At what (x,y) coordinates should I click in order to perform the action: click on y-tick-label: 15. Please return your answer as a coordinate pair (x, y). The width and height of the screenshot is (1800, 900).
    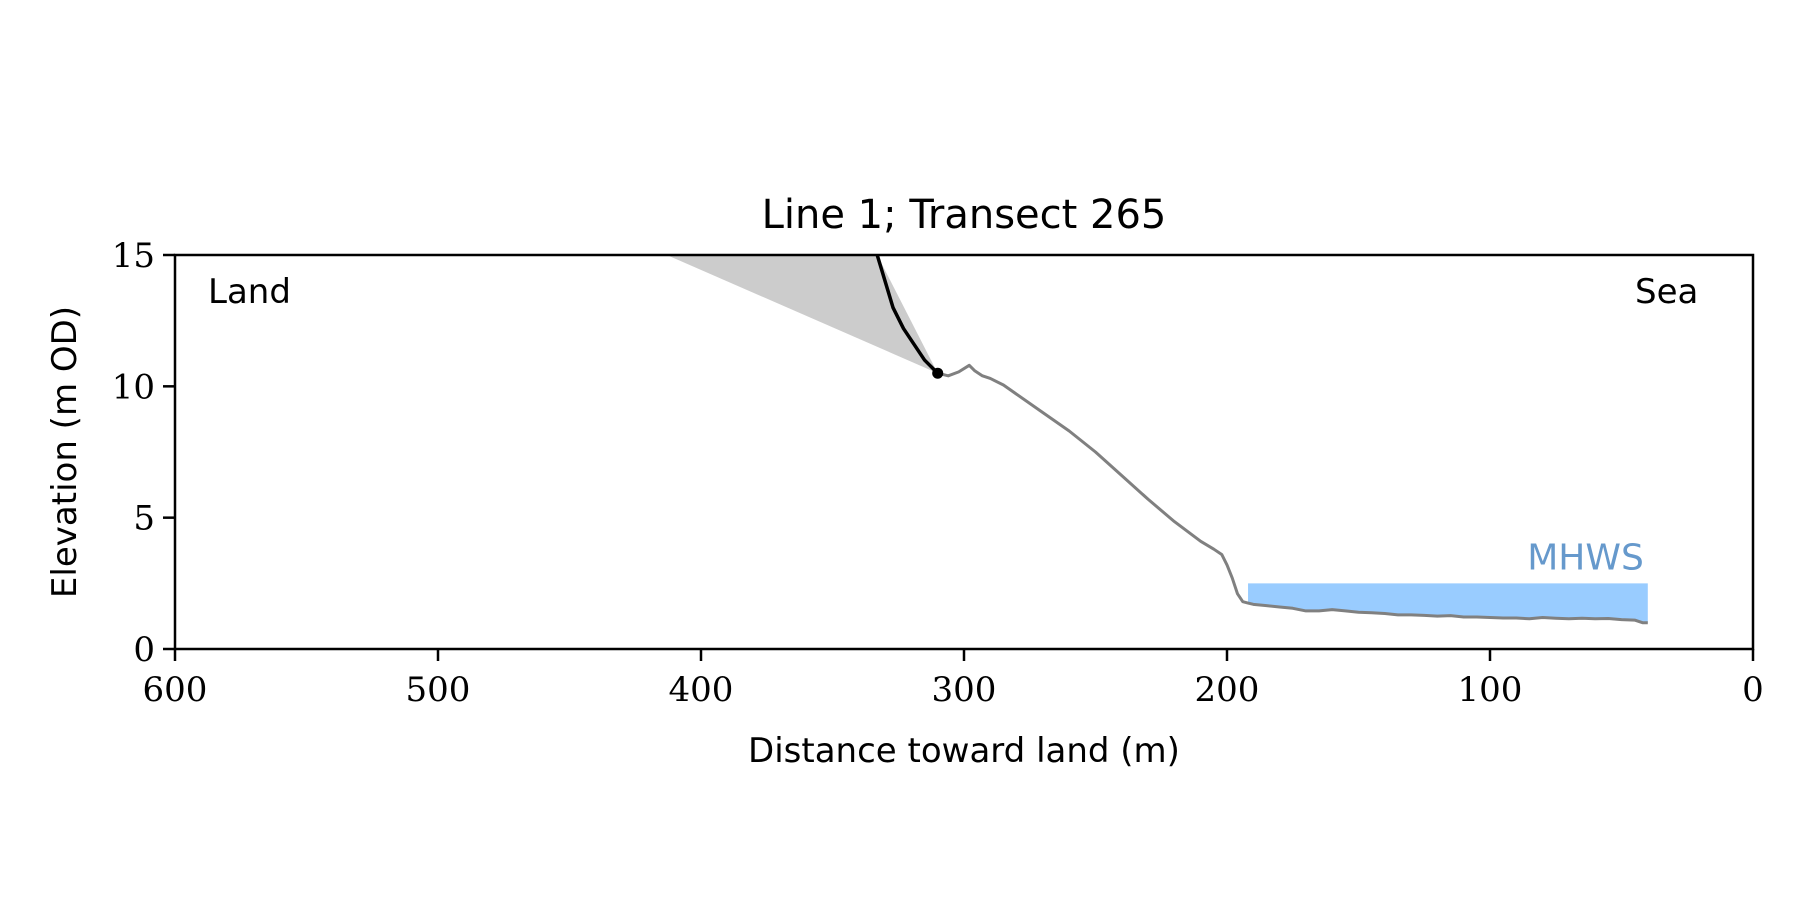
    Looking at the image, I should click on (133, 256).